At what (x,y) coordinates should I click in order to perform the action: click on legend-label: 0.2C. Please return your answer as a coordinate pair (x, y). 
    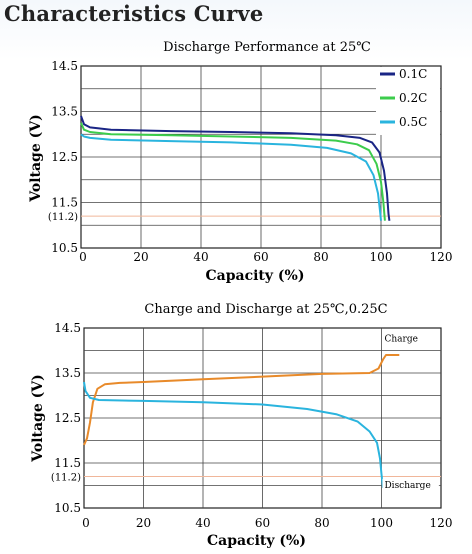
    Looking at the image, I should click on (413, 98).